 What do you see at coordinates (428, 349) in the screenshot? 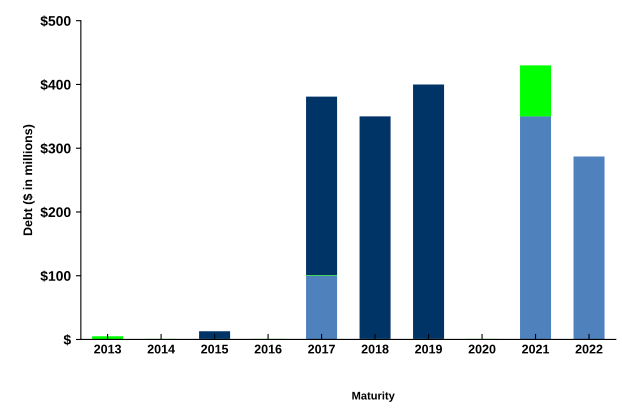
I see `x-tick-label: 2019` at bounding box center [428, 349].